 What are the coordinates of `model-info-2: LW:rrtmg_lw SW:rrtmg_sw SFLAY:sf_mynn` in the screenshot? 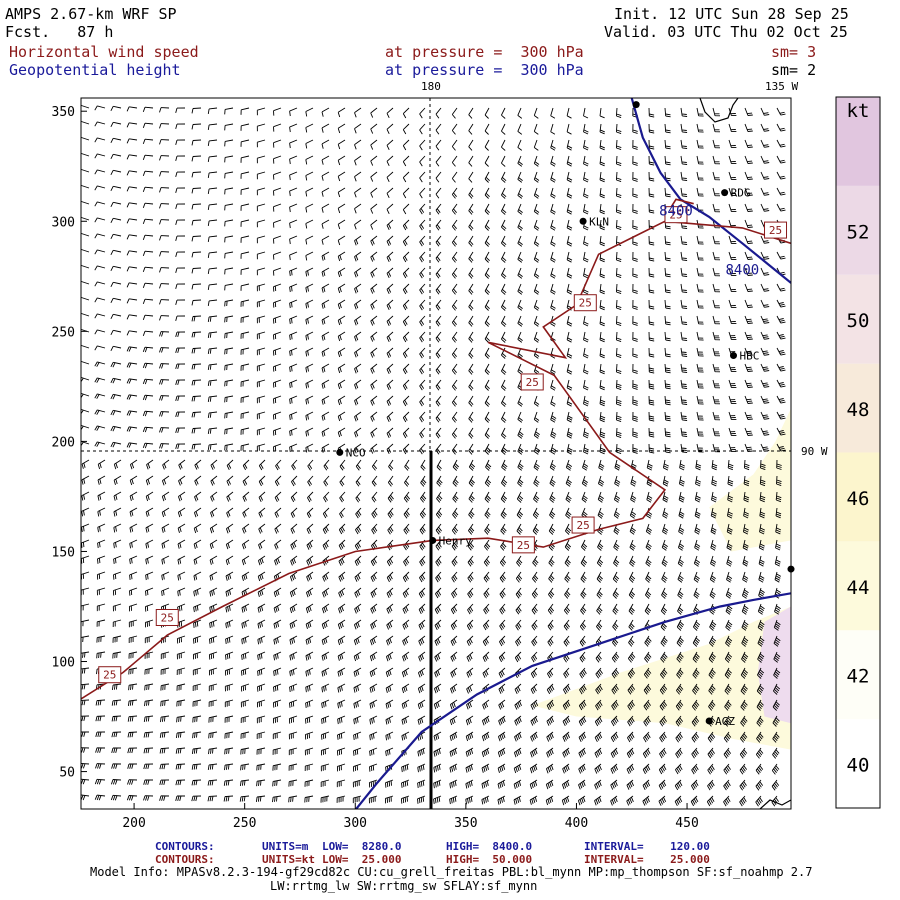 It's located at (404, 886).